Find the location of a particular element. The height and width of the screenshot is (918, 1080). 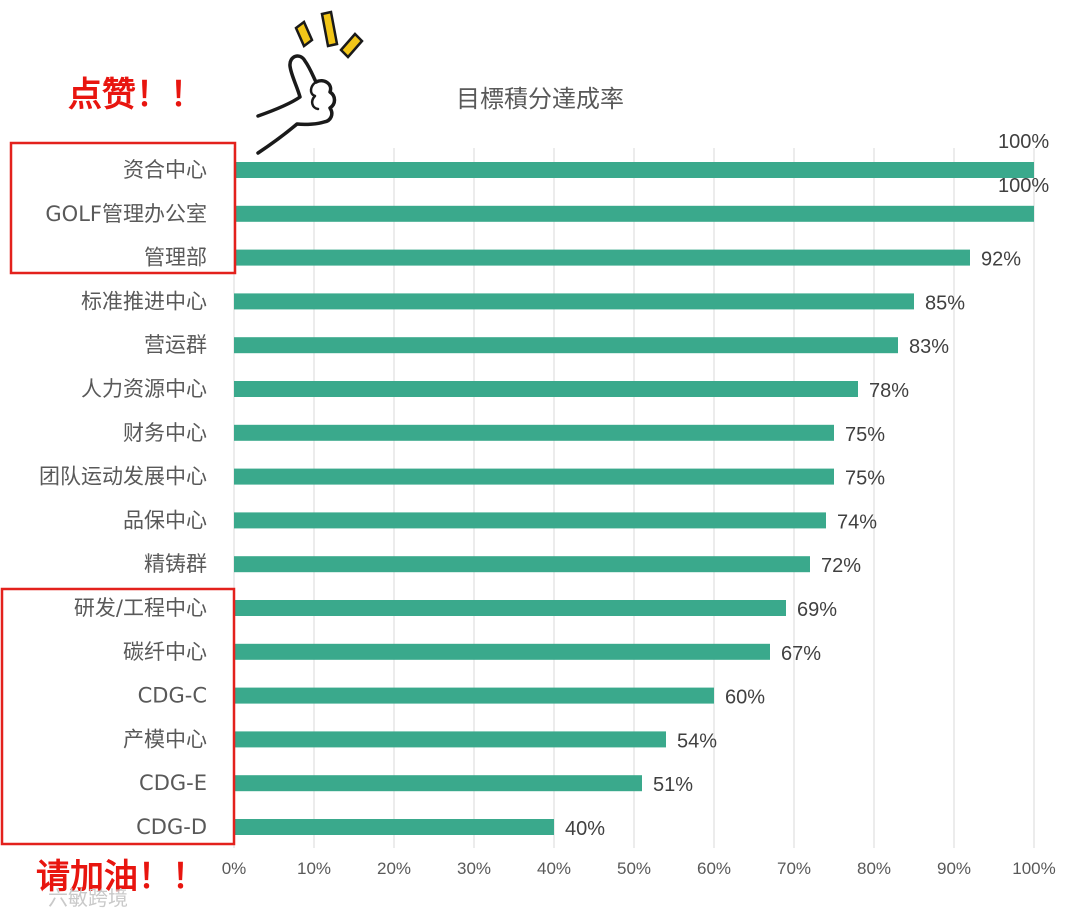

thumbs-up-icon is located at coordinates (310, 82).